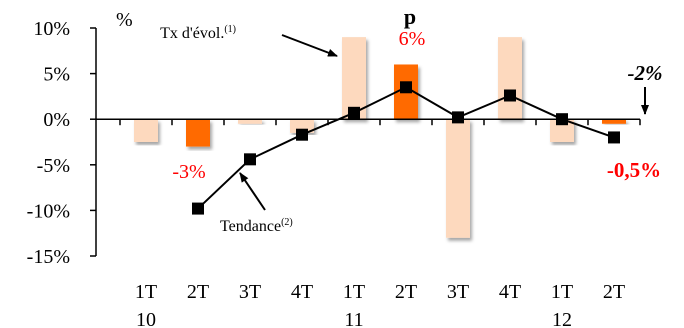  What do you see at coordinates (645, 73) in the screenshot?
I see `label-minus2: -2%` at bounding box center [645, 73].